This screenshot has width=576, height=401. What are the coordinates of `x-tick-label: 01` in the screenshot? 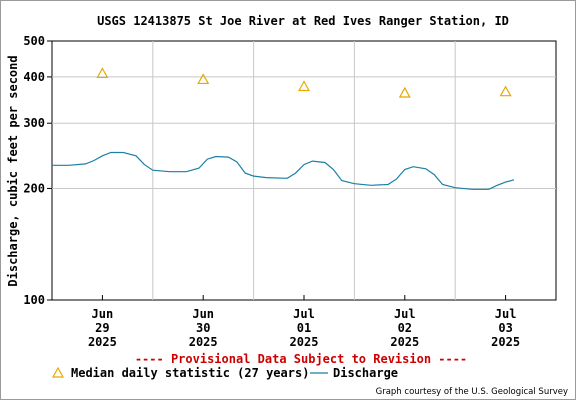 It's located at (304, 328).